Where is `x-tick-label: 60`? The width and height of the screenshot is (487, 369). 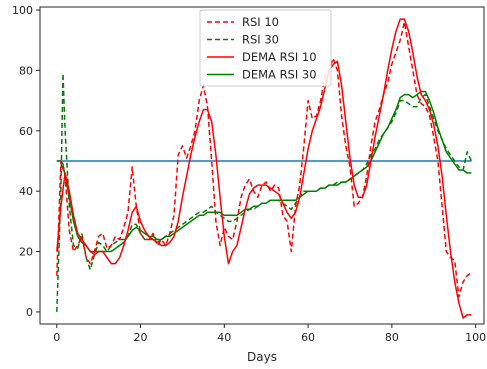 x-tick-label: 60 is located at coordinates (308, 337).